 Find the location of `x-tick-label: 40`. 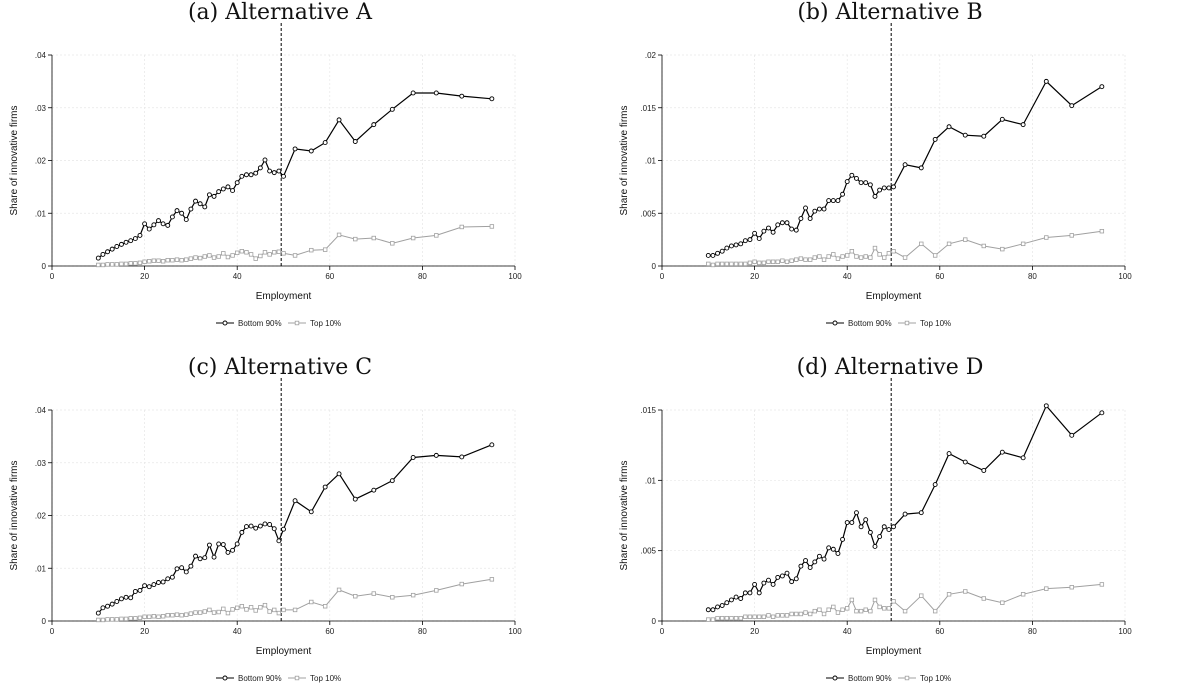

x-tick-label: 40 is located at coordinates (847, 276).